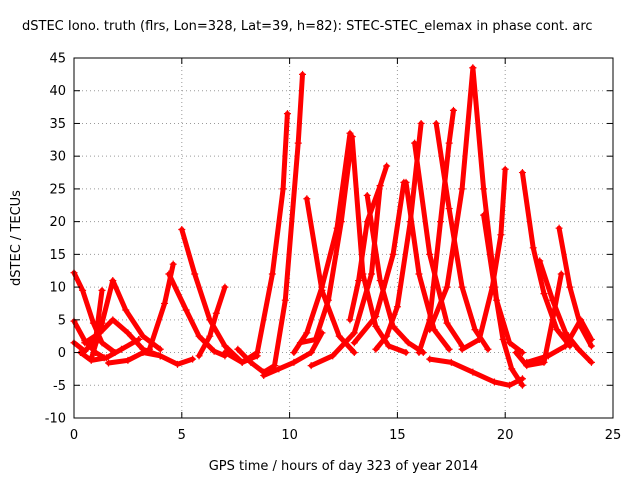 The image size is (640, 480). I want to click on x-axis-label: GPS time / hours of day 323 of year 2014, so click(344, 466).